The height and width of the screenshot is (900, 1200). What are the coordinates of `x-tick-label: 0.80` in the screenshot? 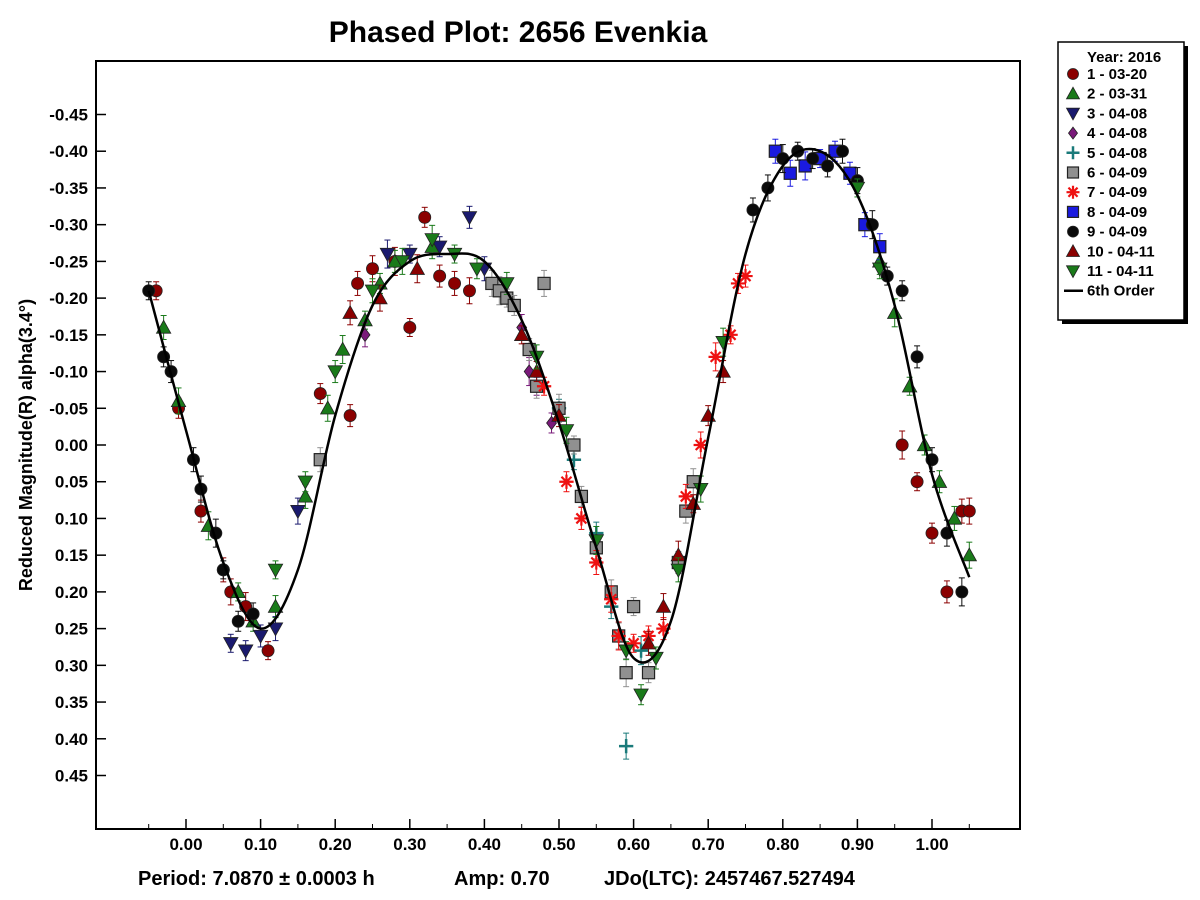 It's located at (782, 844).